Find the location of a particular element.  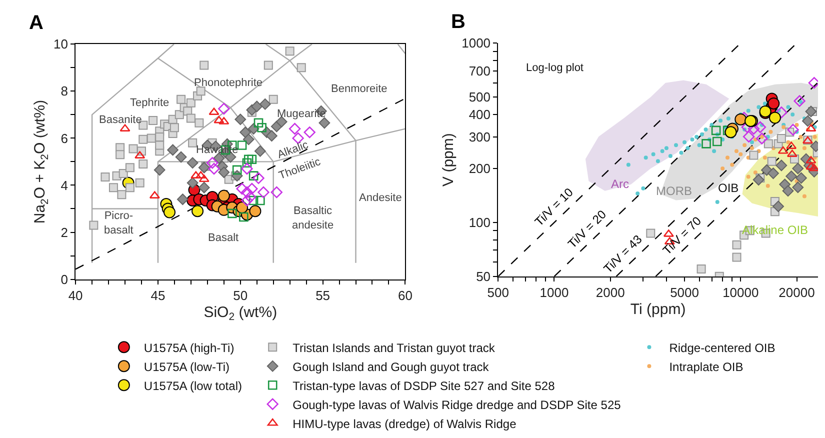

annotation: Alkalic is located at coordinates (293, 150).